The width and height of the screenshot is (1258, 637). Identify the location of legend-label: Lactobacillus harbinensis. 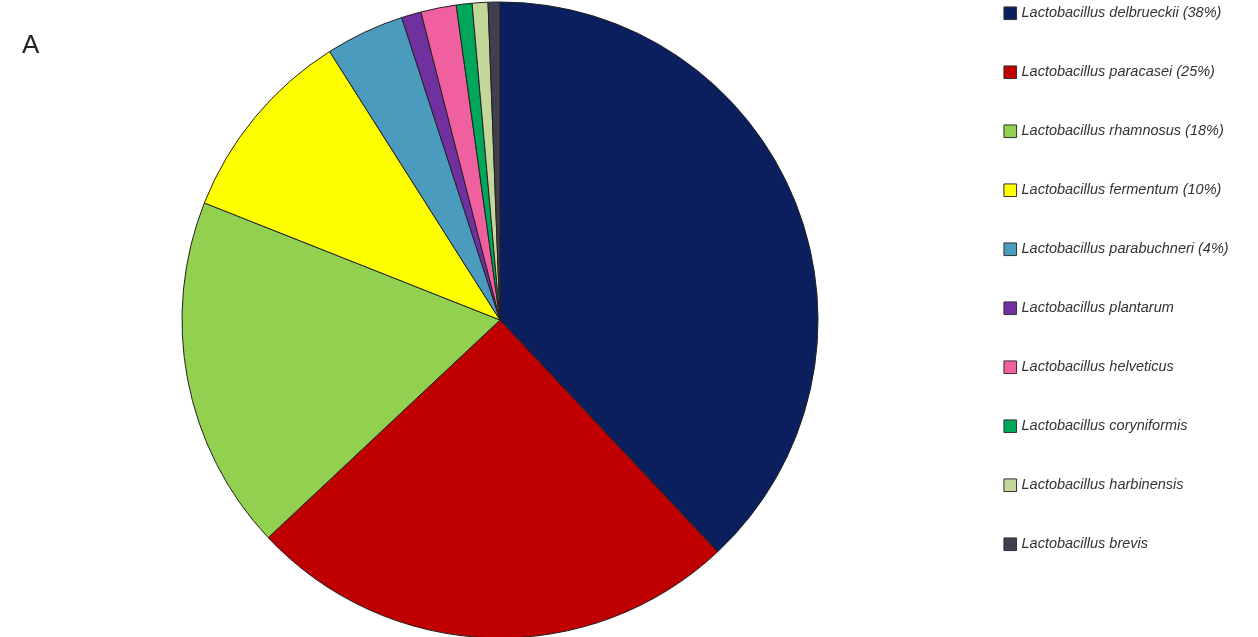
(1102, 484).